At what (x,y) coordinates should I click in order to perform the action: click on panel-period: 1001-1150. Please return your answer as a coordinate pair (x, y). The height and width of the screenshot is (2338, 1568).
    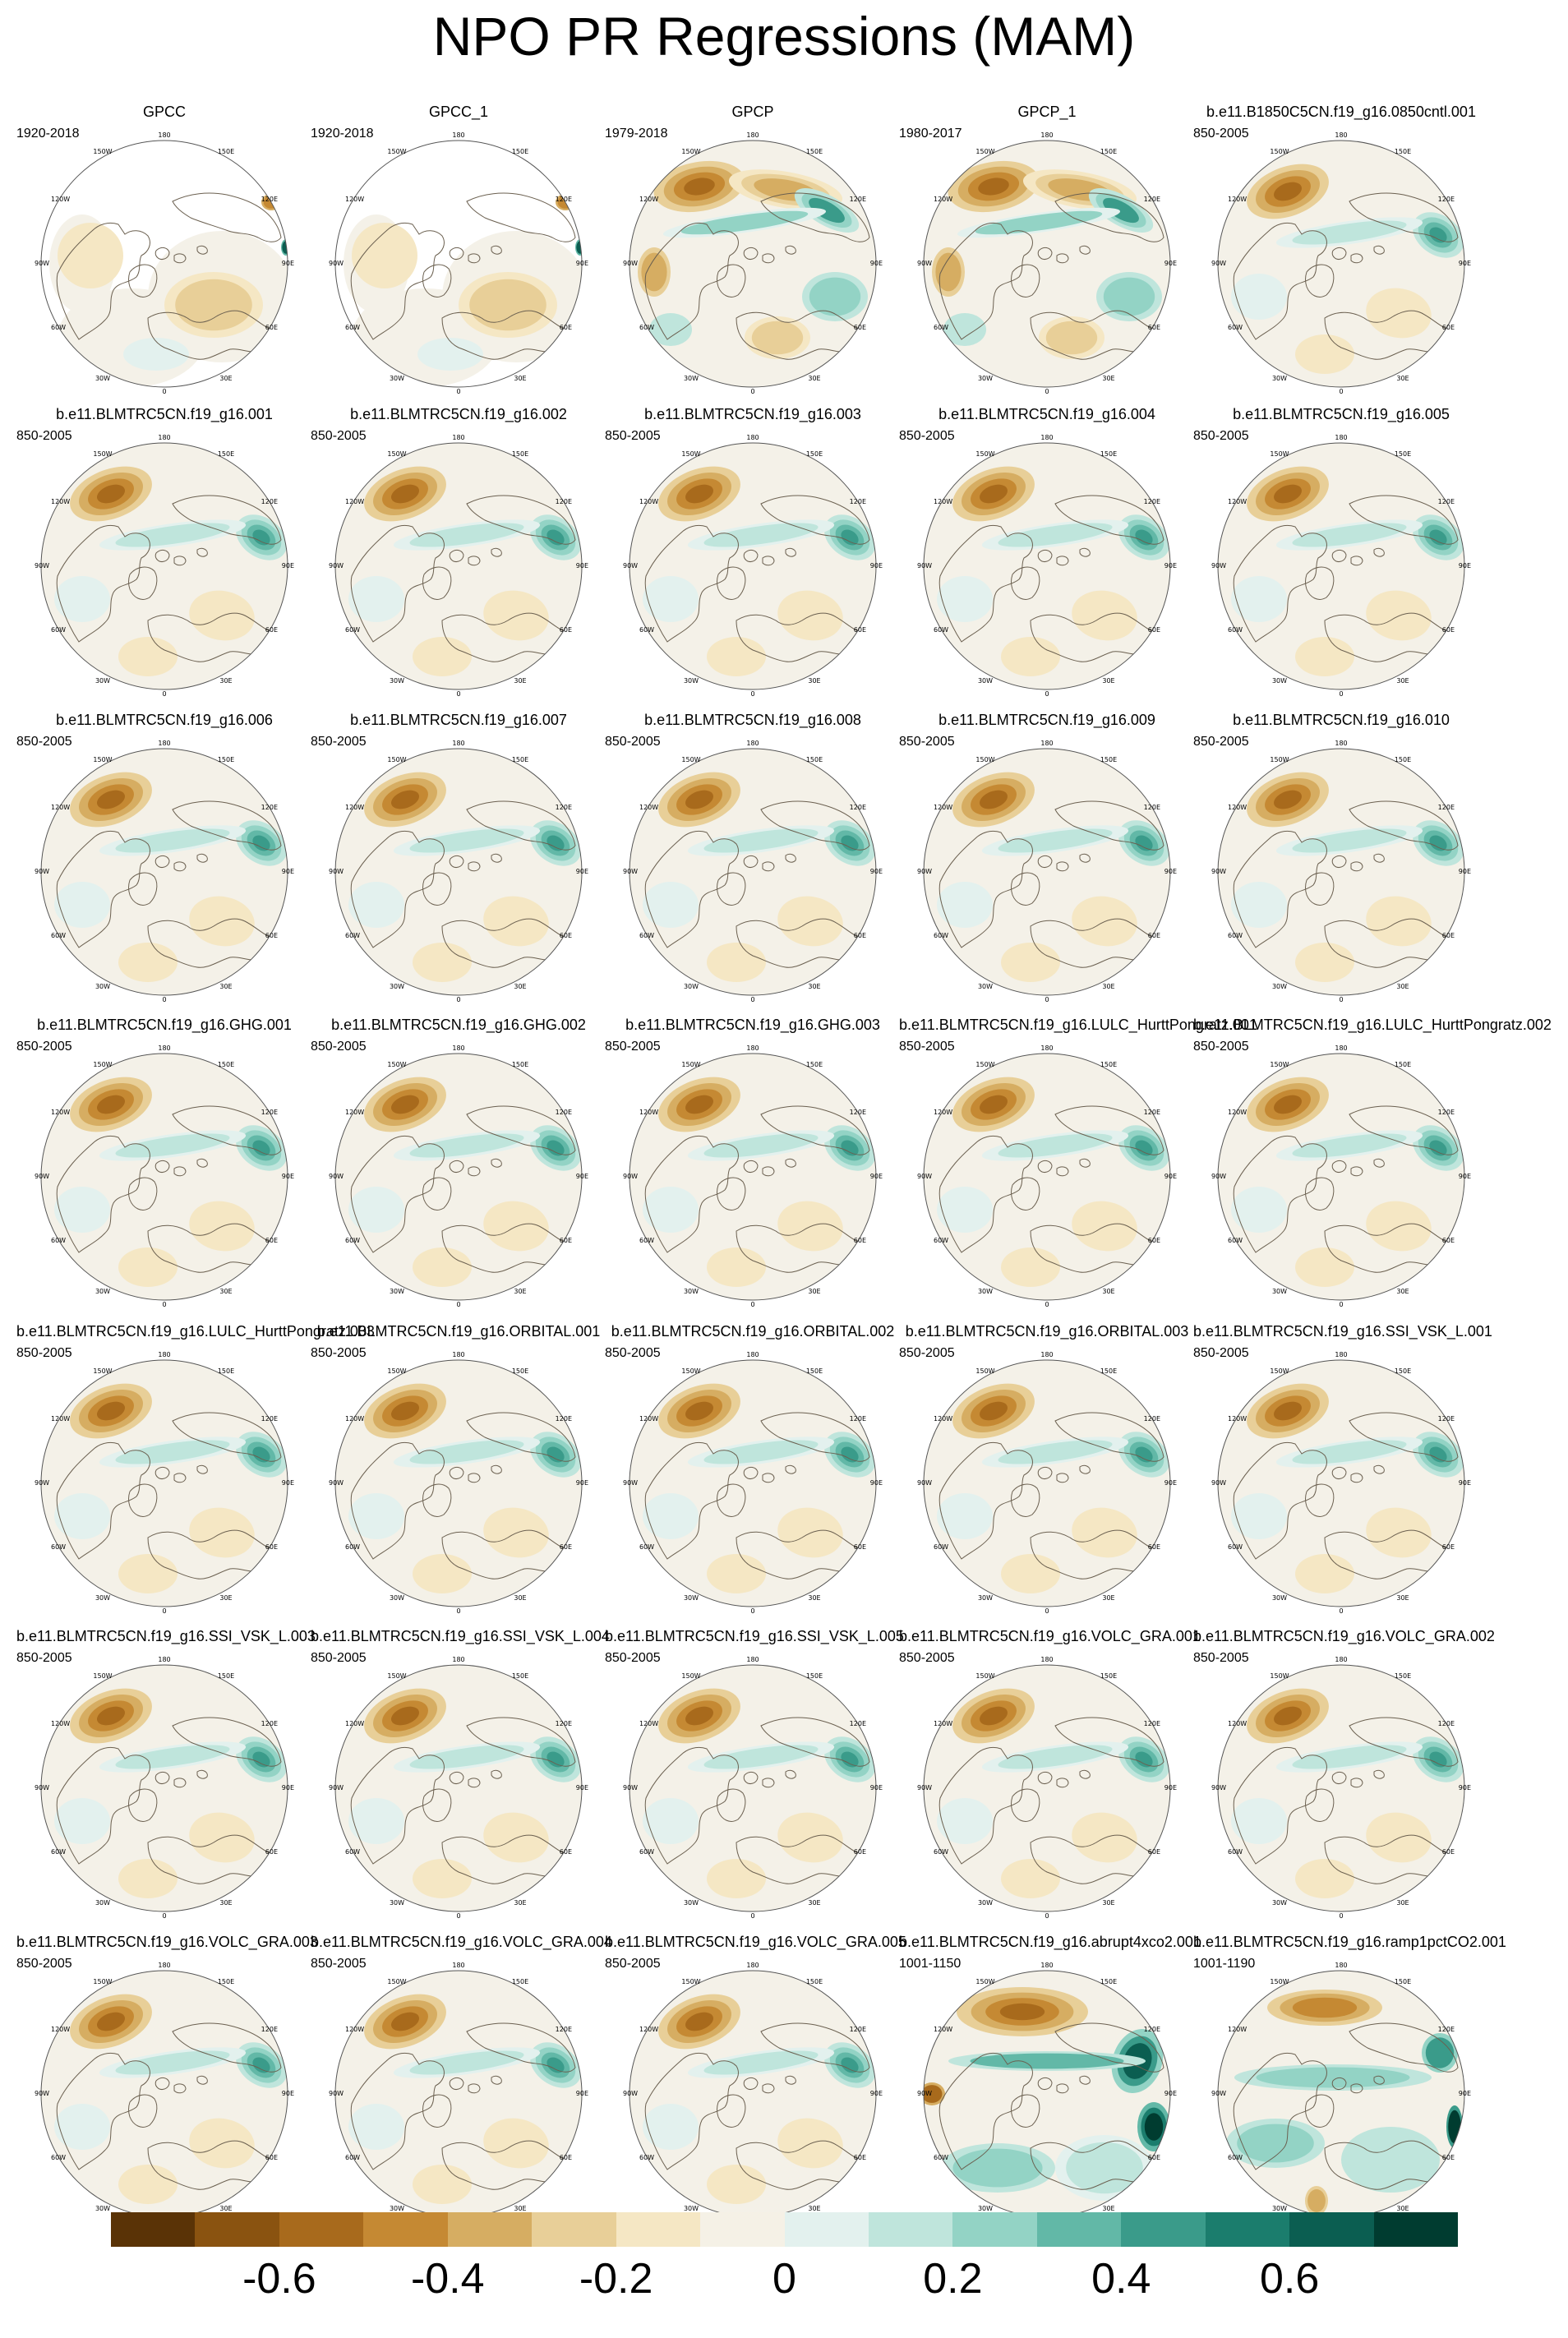
    Looking at the image, I should click on (930, 1964).